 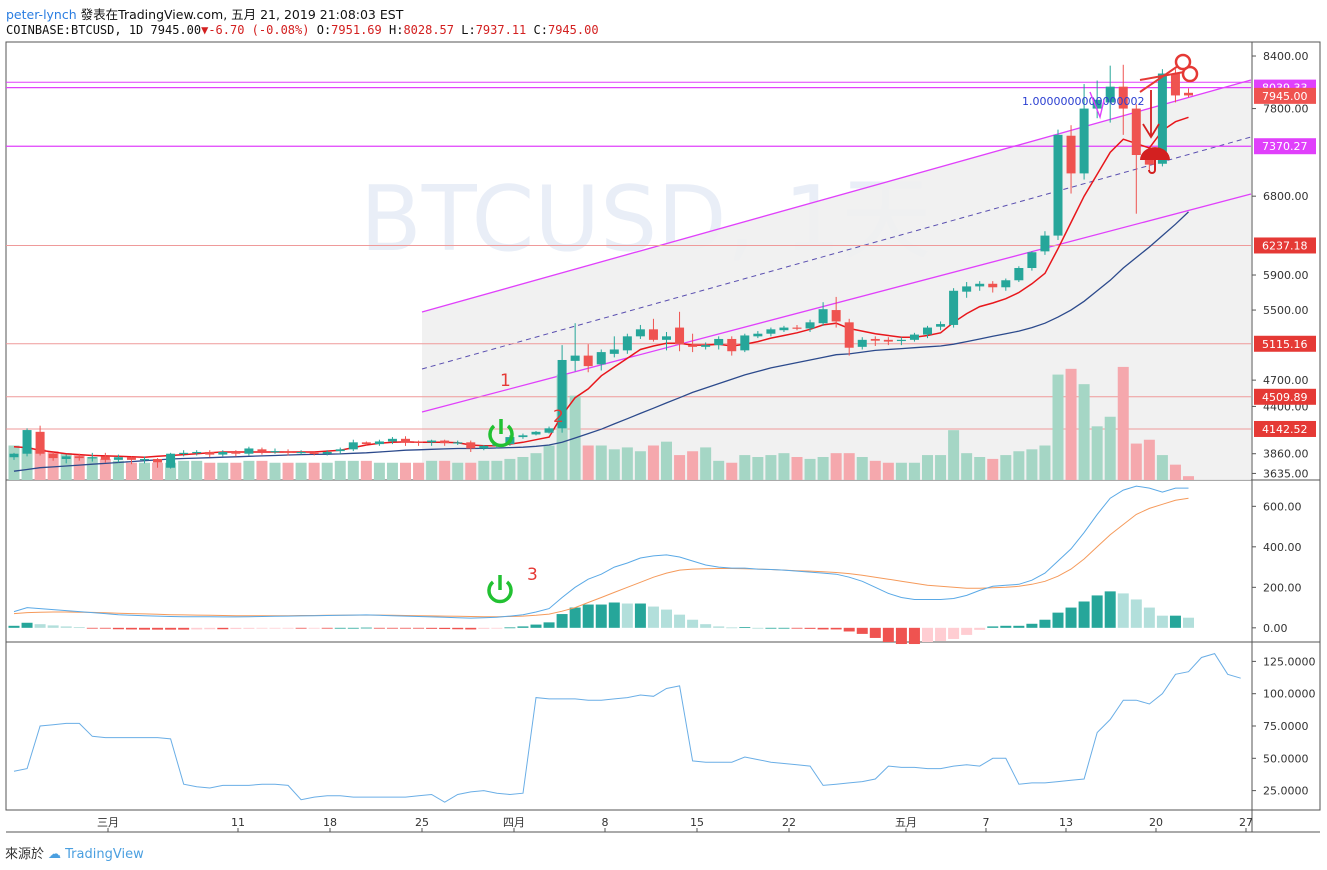 What do you see at coordinates (1286, 791) in the screenshot?
I see `osc-tick-label: 25.0000` at bounding box center [1286, 791].